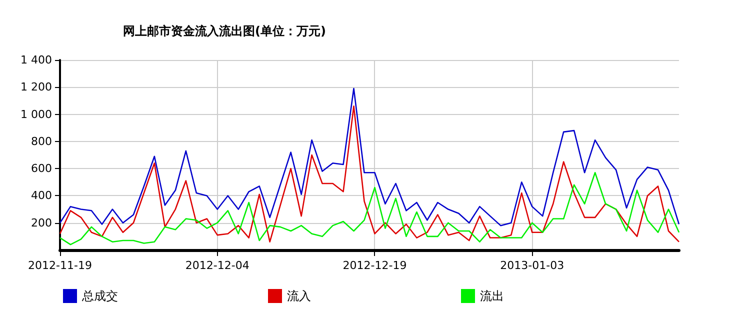 Image resolution: width=739 pixels, height=330 pixels. I want to click on y-tick-label: 1 200, so click(36, 87).